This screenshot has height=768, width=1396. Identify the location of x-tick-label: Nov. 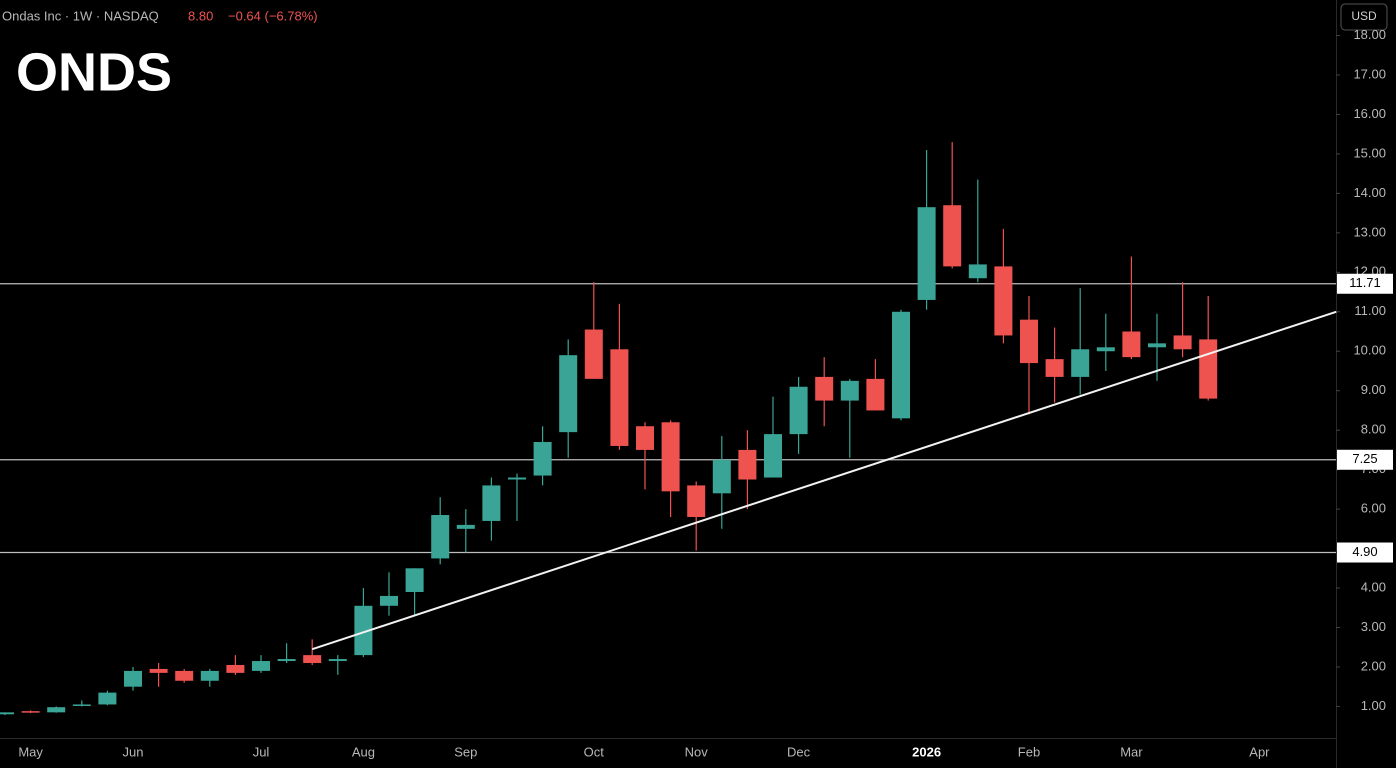
(697, 751).